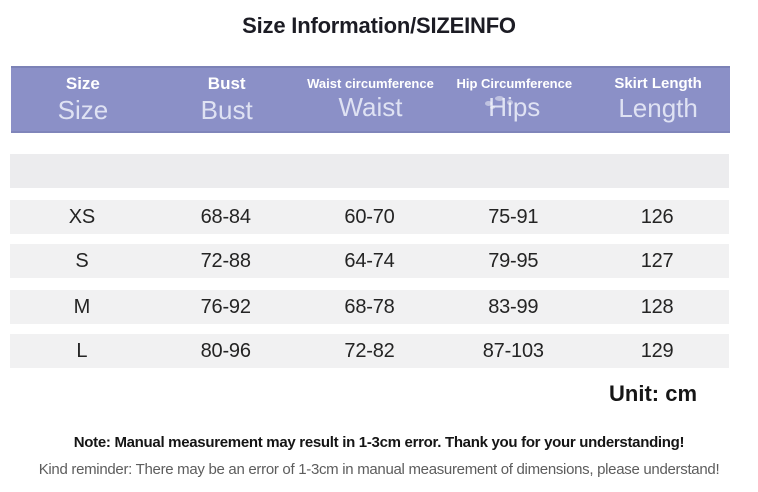 Image resolution: width=758 pixels, height=492 pixels. Describe the element at coordinates (82, 260) in the screenshot. I see `cell-size: S` at that location.